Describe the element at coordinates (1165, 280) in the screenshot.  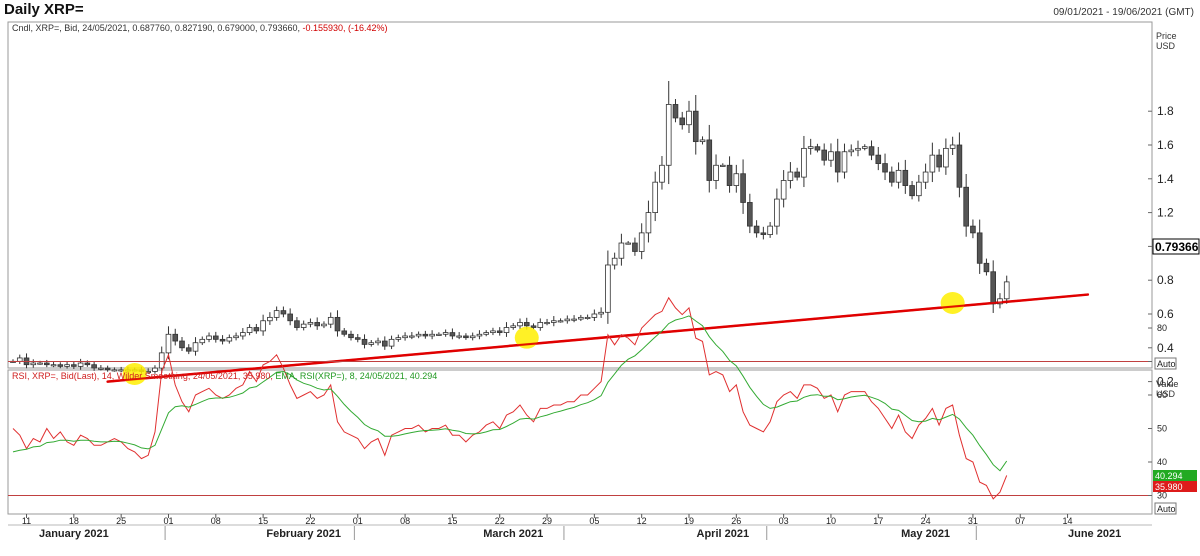
I see `price-tick-label: 0.8` at that location.